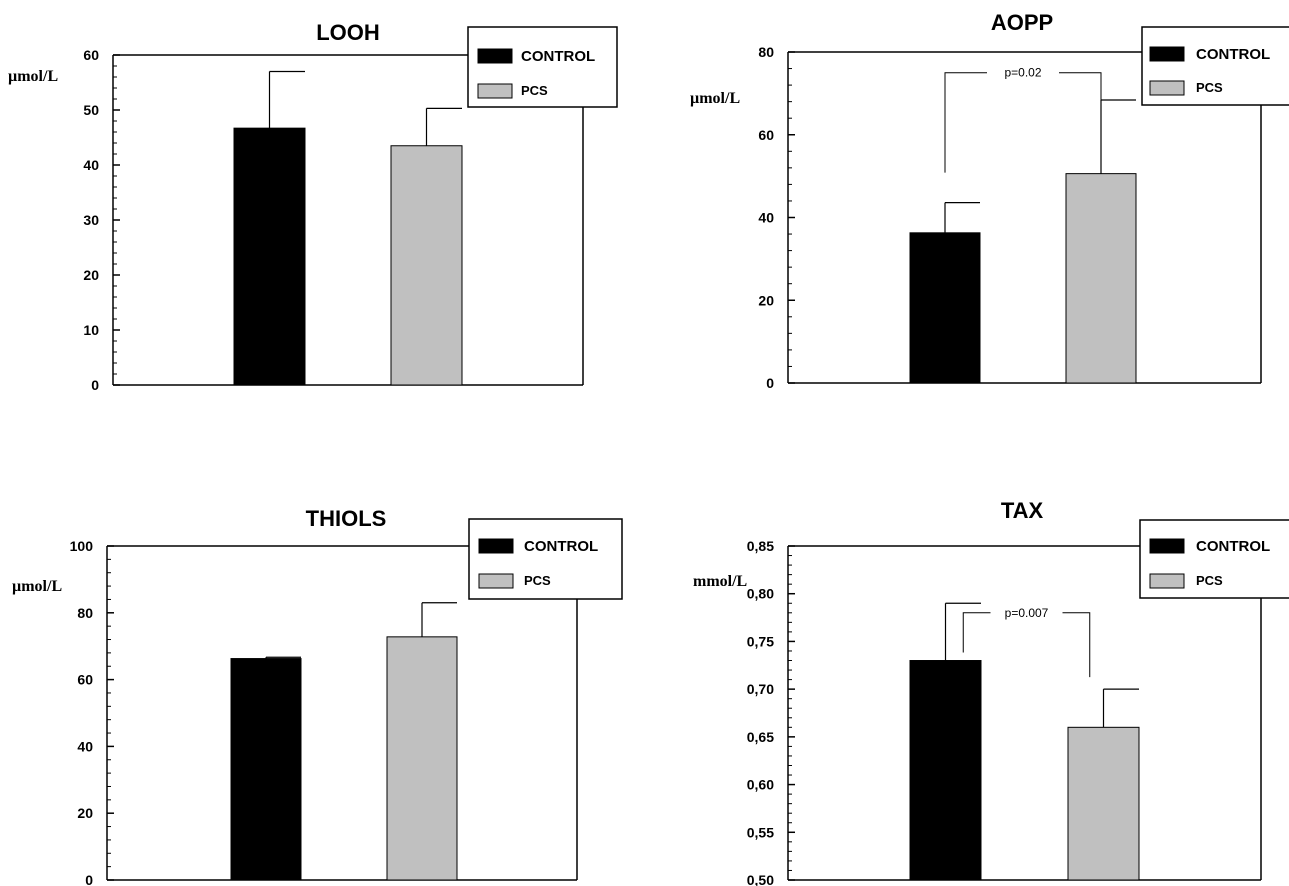 This screenshot has height=886, width=1289. What do you see at coordinates (760, 737) in the screenshot?
I see `y-tick-label: 0,65` at bounding box center [760, 737].